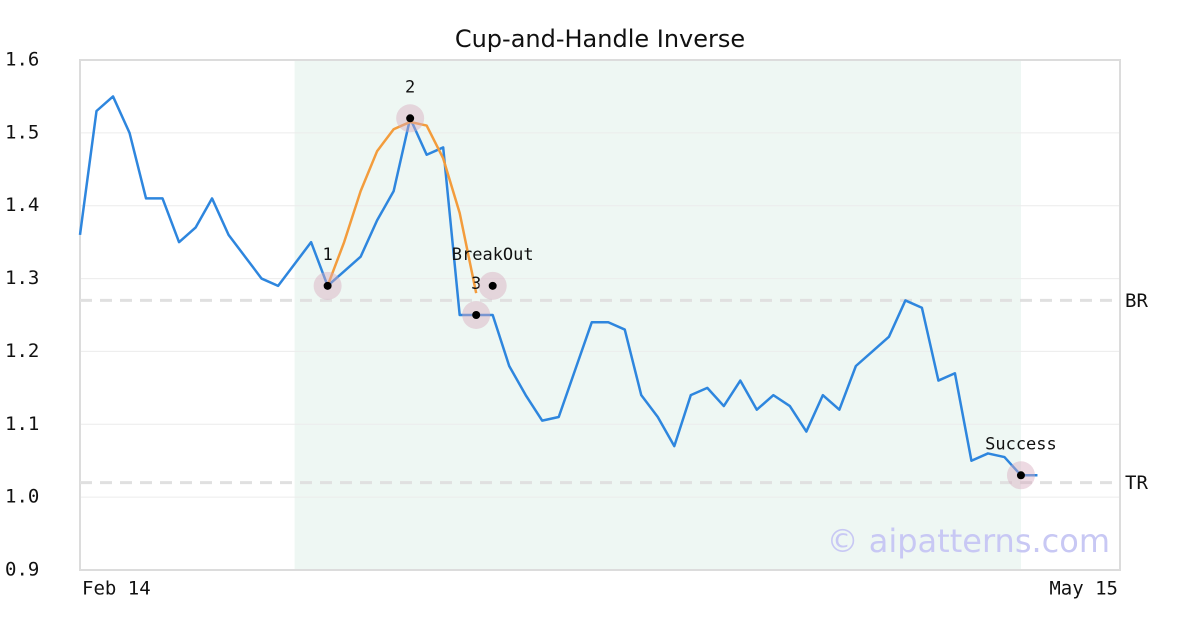 The width and height of the screenshot is (1200, 630). I want to click on y-tick-label: 1.2, so click(22, 351).